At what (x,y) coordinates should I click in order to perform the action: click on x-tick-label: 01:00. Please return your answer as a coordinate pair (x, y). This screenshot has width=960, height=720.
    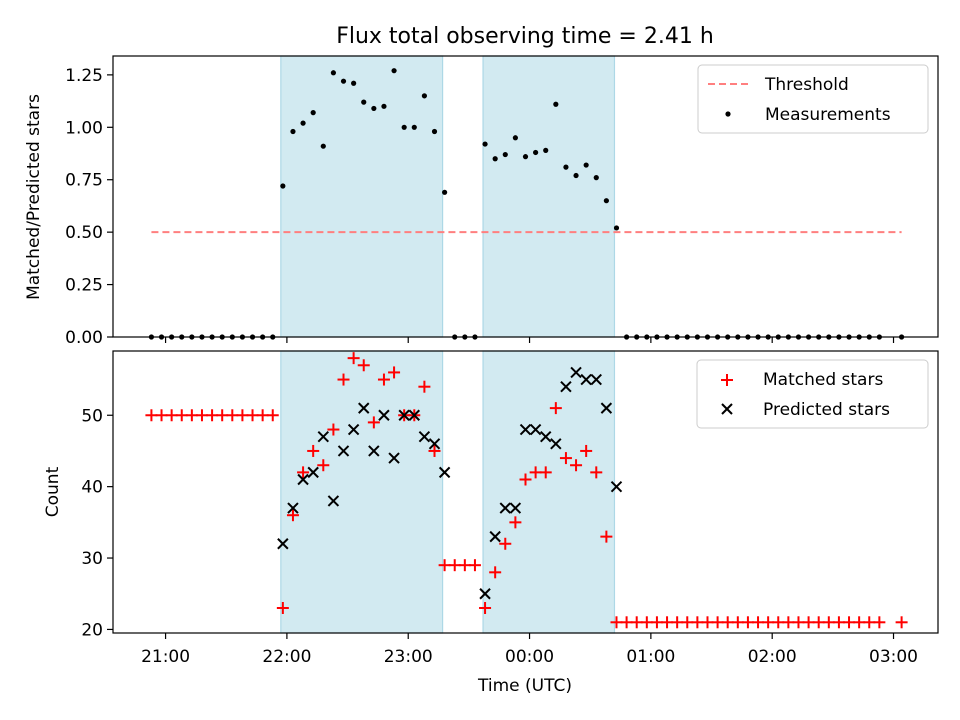
    Looking at the image, I should click on (650, 657).